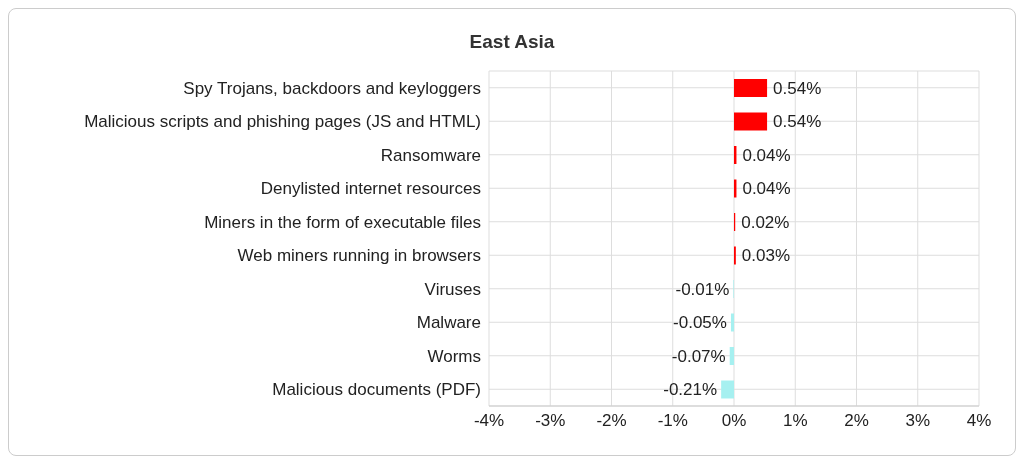 The height and width of the screenshot is (464, 1024). I want to click on y-tick-label: Malicious scripts and phishing pages (JS and HTML), so click(282, 122).